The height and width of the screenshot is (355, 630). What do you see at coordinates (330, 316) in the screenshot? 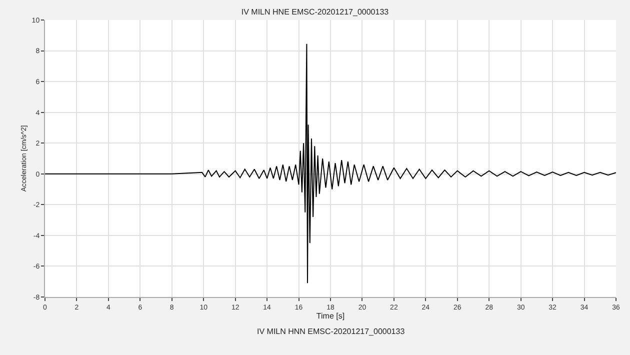
I see `x-axis-title: Time [s]` at bounding box center [330, 316].